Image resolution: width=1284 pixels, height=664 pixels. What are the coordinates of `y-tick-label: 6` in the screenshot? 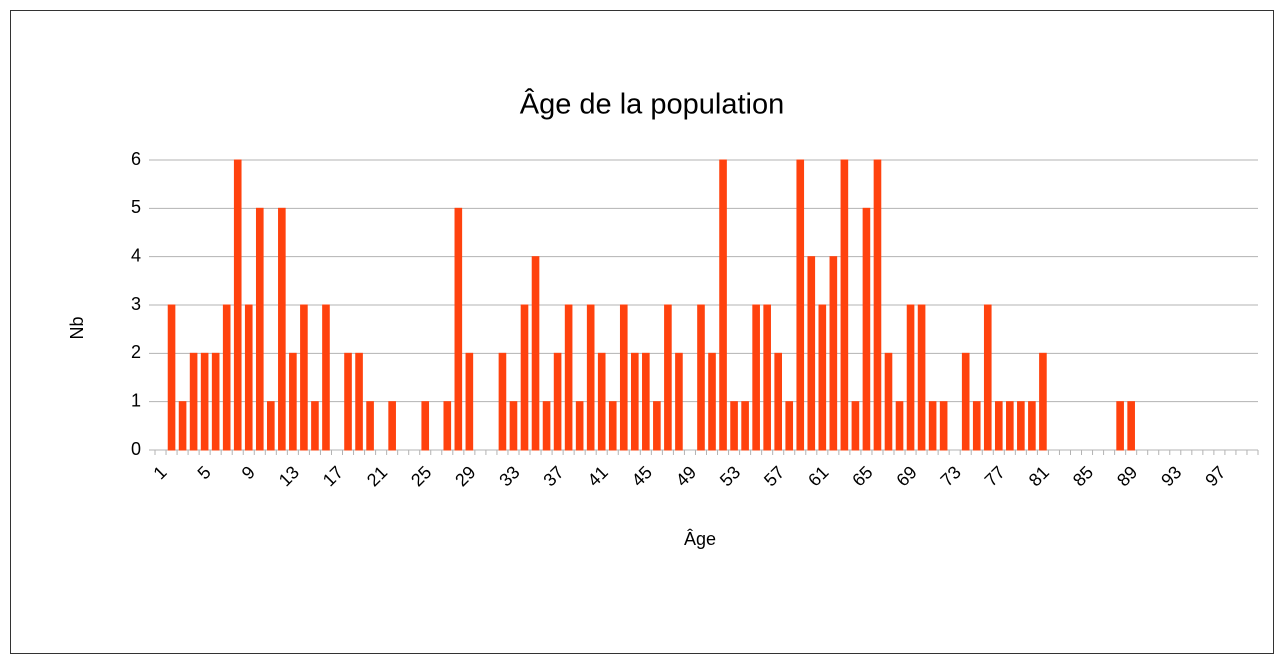 It's located at (136, 159).